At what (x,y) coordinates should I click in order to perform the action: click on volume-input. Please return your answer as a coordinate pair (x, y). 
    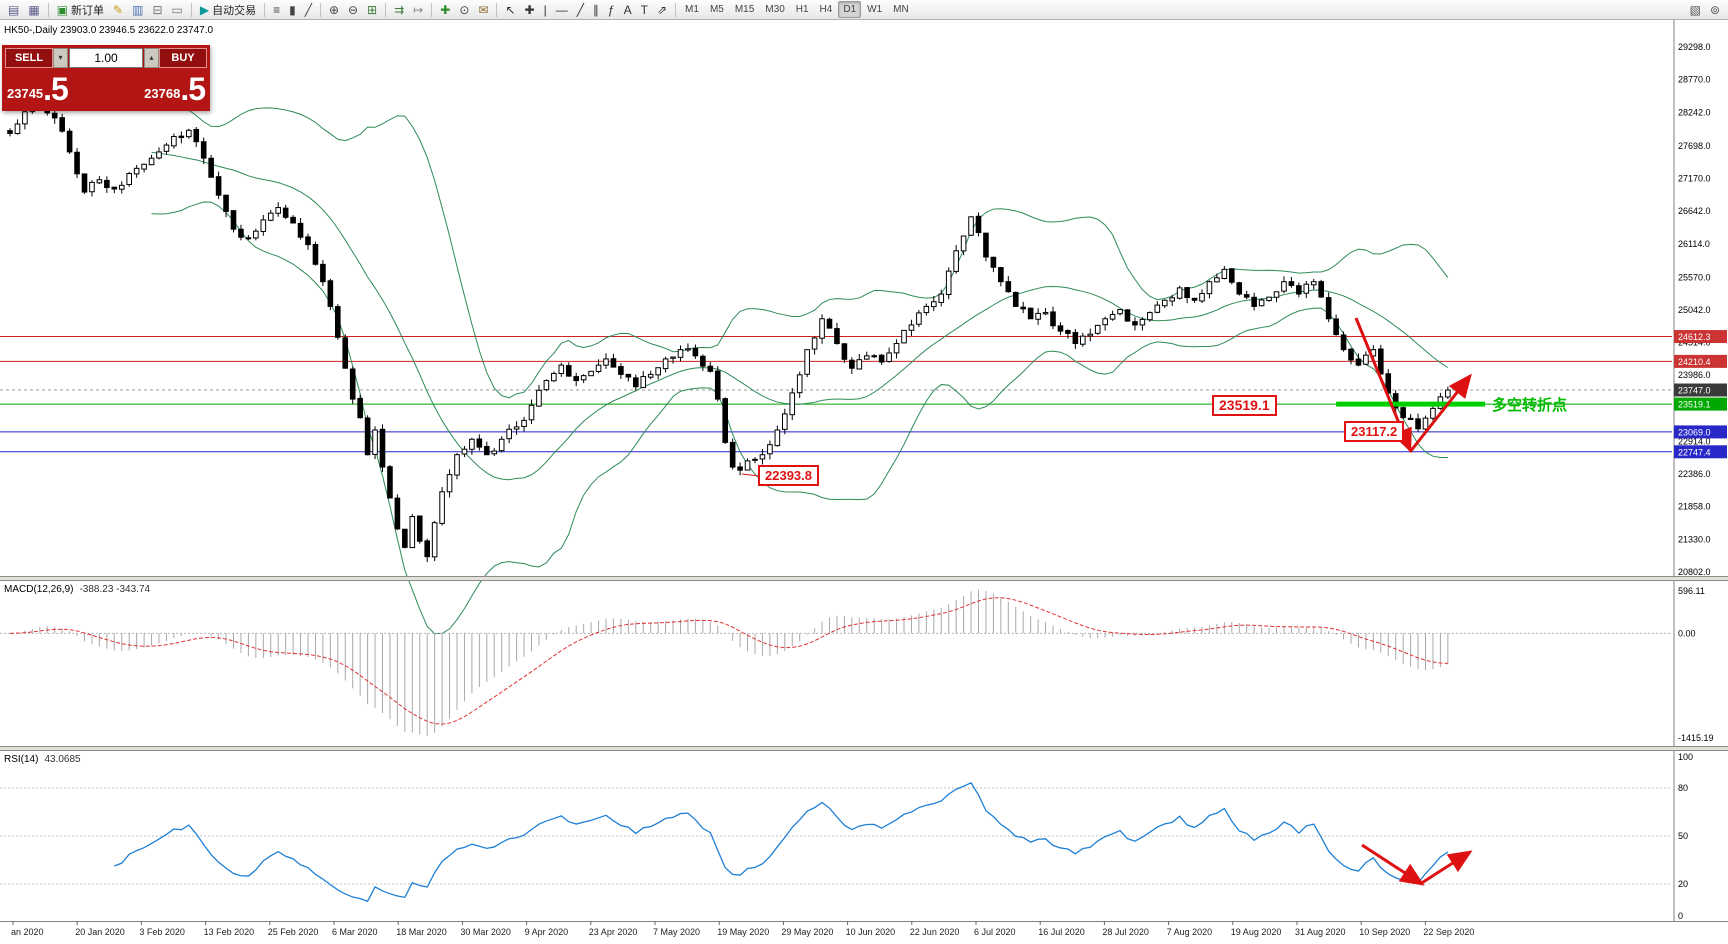
    Looking at the image, I should click on (106, 58).